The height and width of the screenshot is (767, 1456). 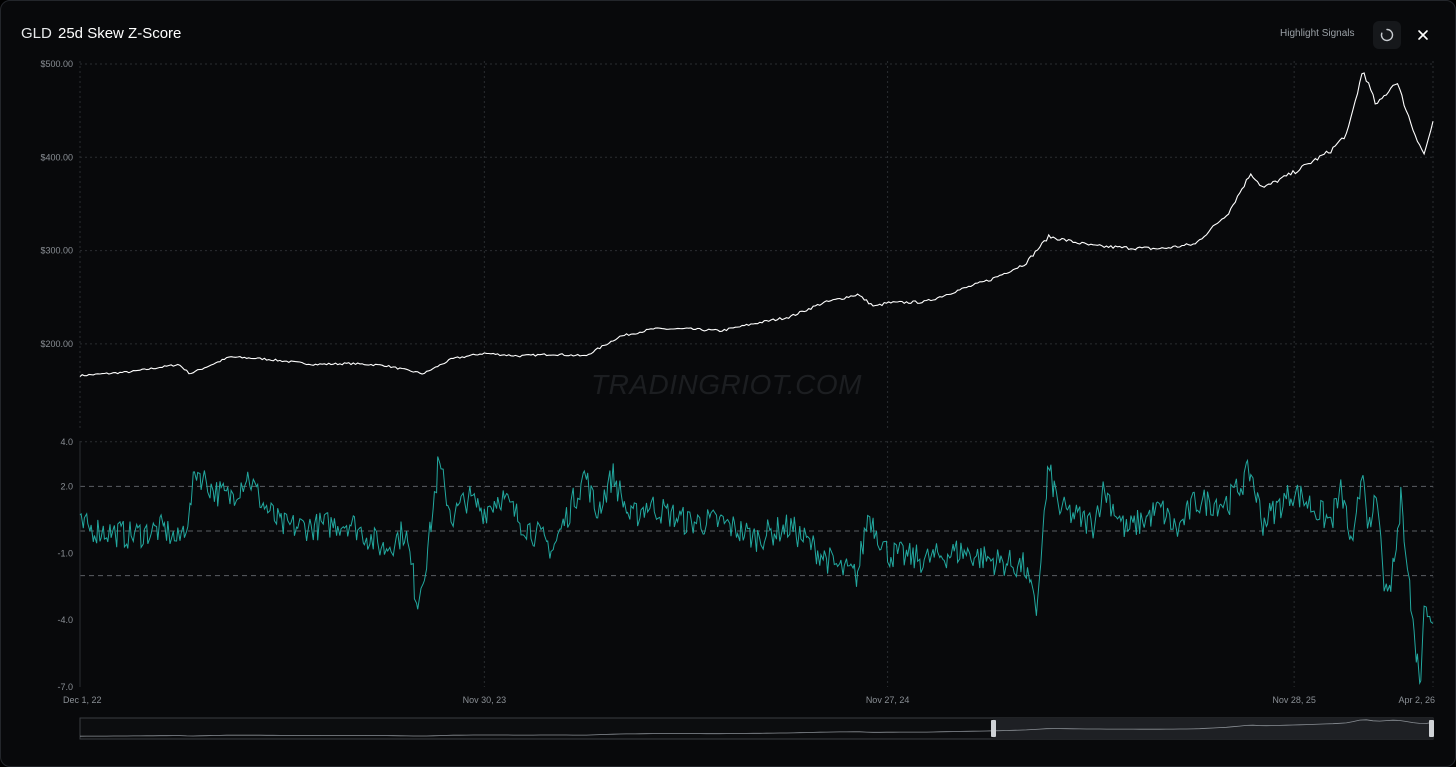 I want to click on x-tick-label: Nov 27, 24, so click(x=888, y=700).